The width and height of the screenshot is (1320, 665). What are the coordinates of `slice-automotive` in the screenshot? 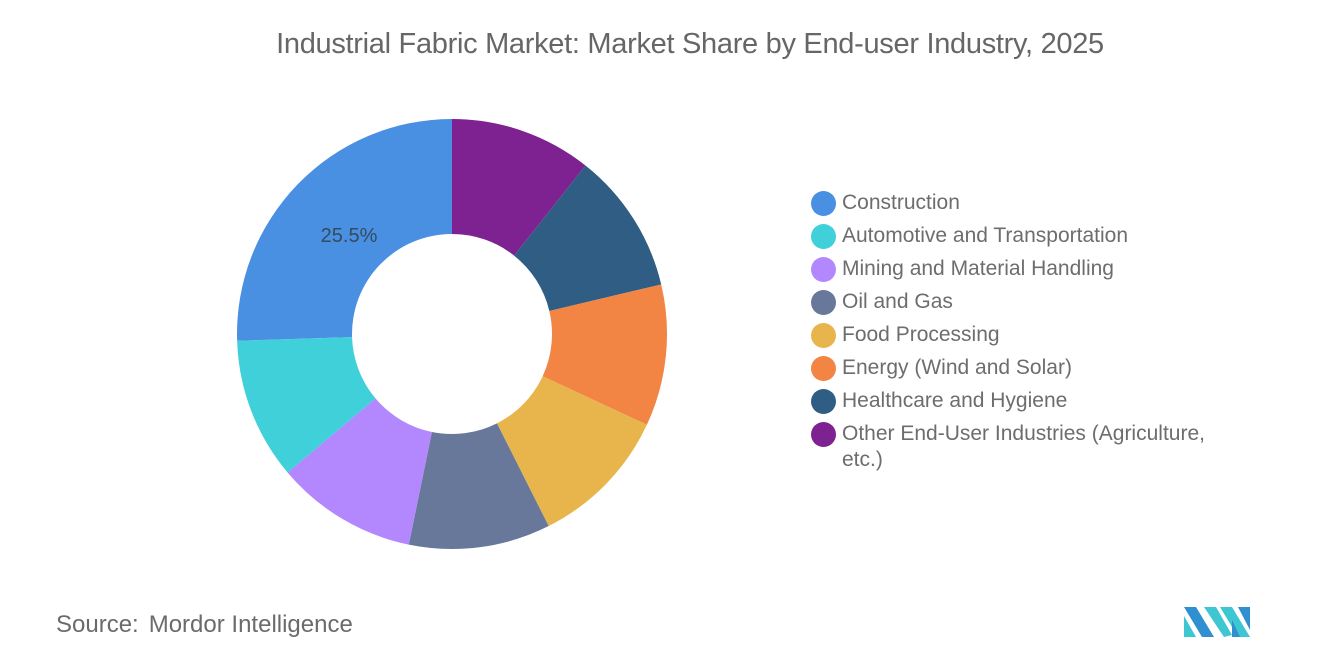 It's located at (306, 405).